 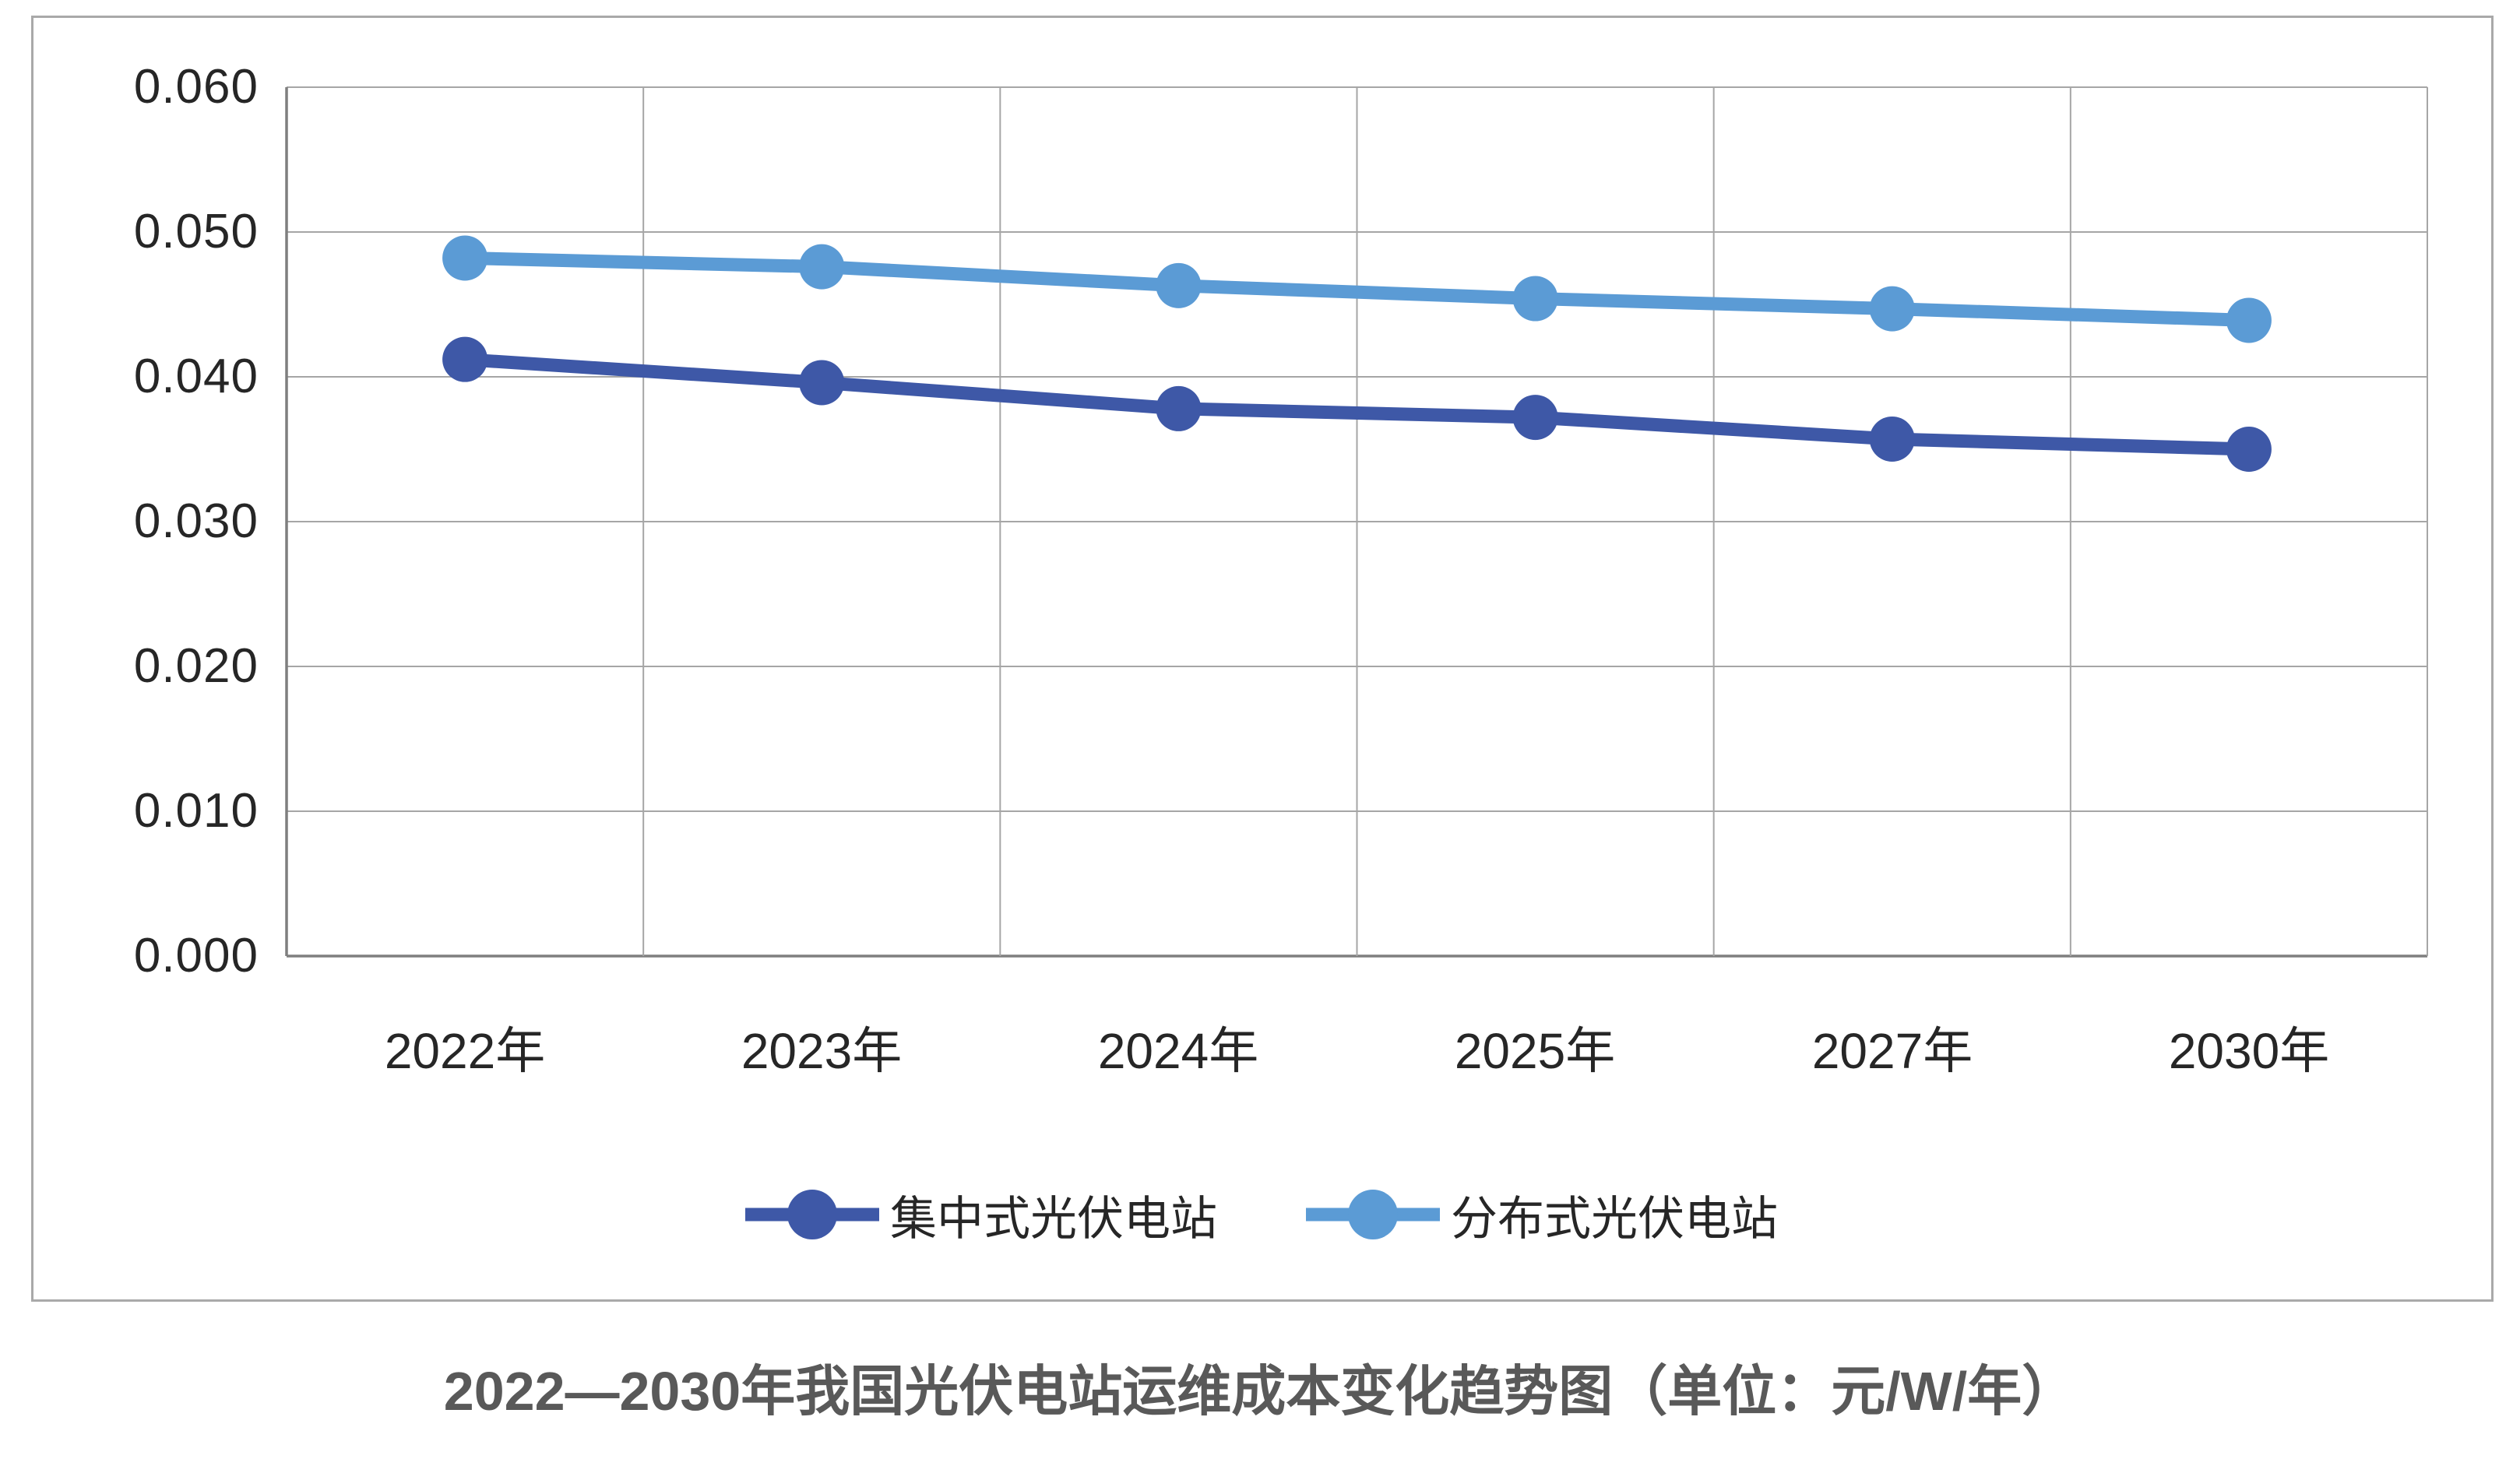 What do you see at coordinates (196, 87) in the screenshot?
I see `y-tick-label: 0.060` at bounding box center [196, 87].